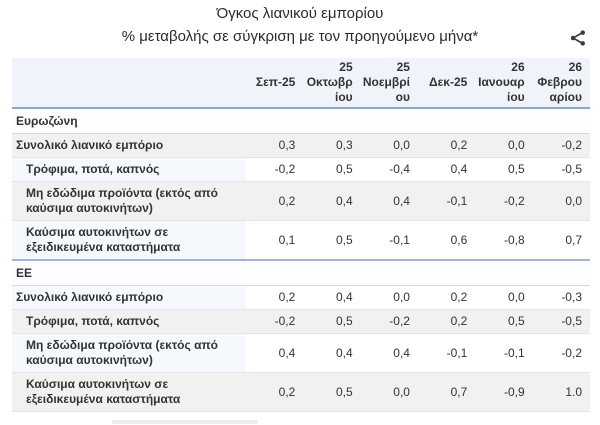  What do you see at coordinates (300, 13) in the screenshot?
I see `page-title: Όγκος λιανικού εμπορίου` at bounding box center [300, 13].